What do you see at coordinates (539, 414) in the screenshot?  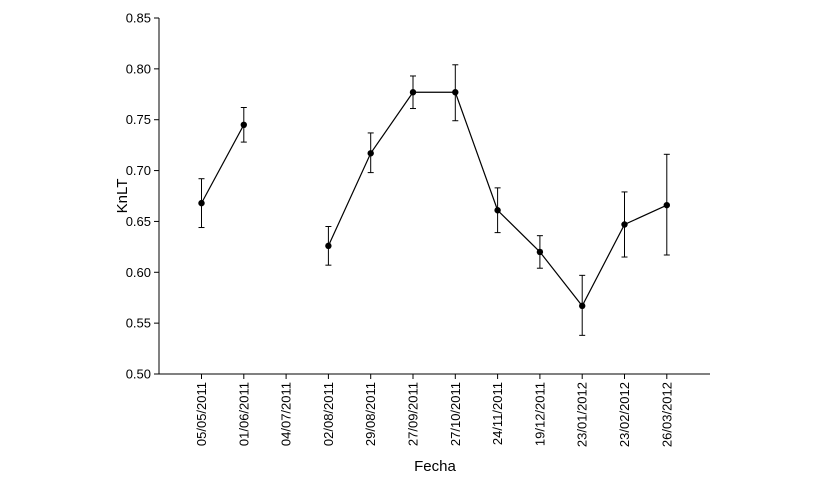 I see `x-tick-label: 19/12/2011` at bounding box center [539, 414].